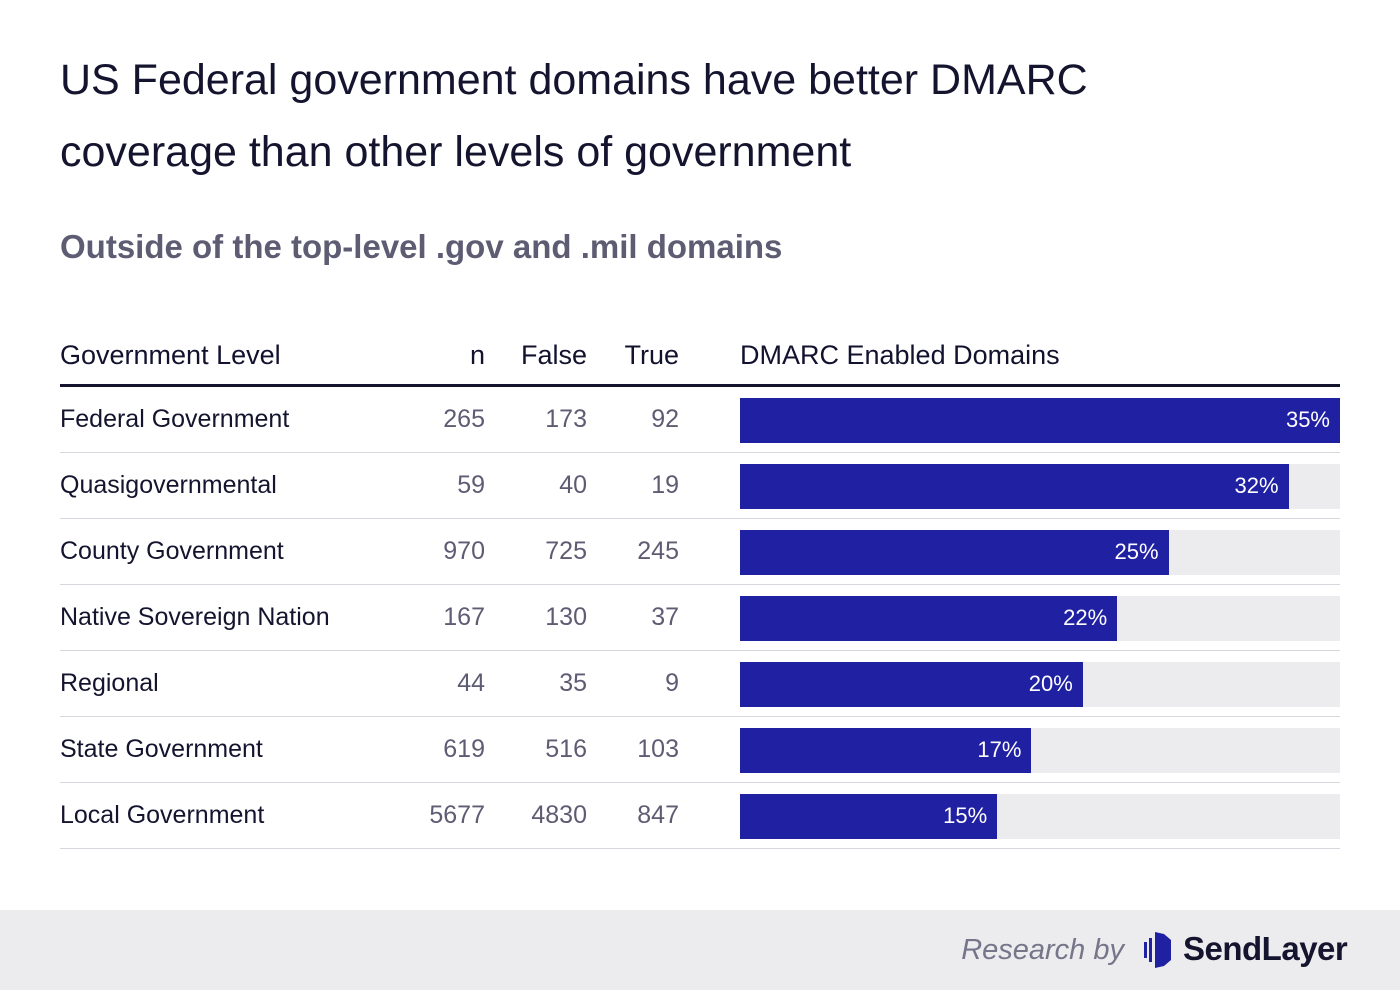 The image size is (1400, 990). I want to click on row-level: State Government, so click(161, 749).